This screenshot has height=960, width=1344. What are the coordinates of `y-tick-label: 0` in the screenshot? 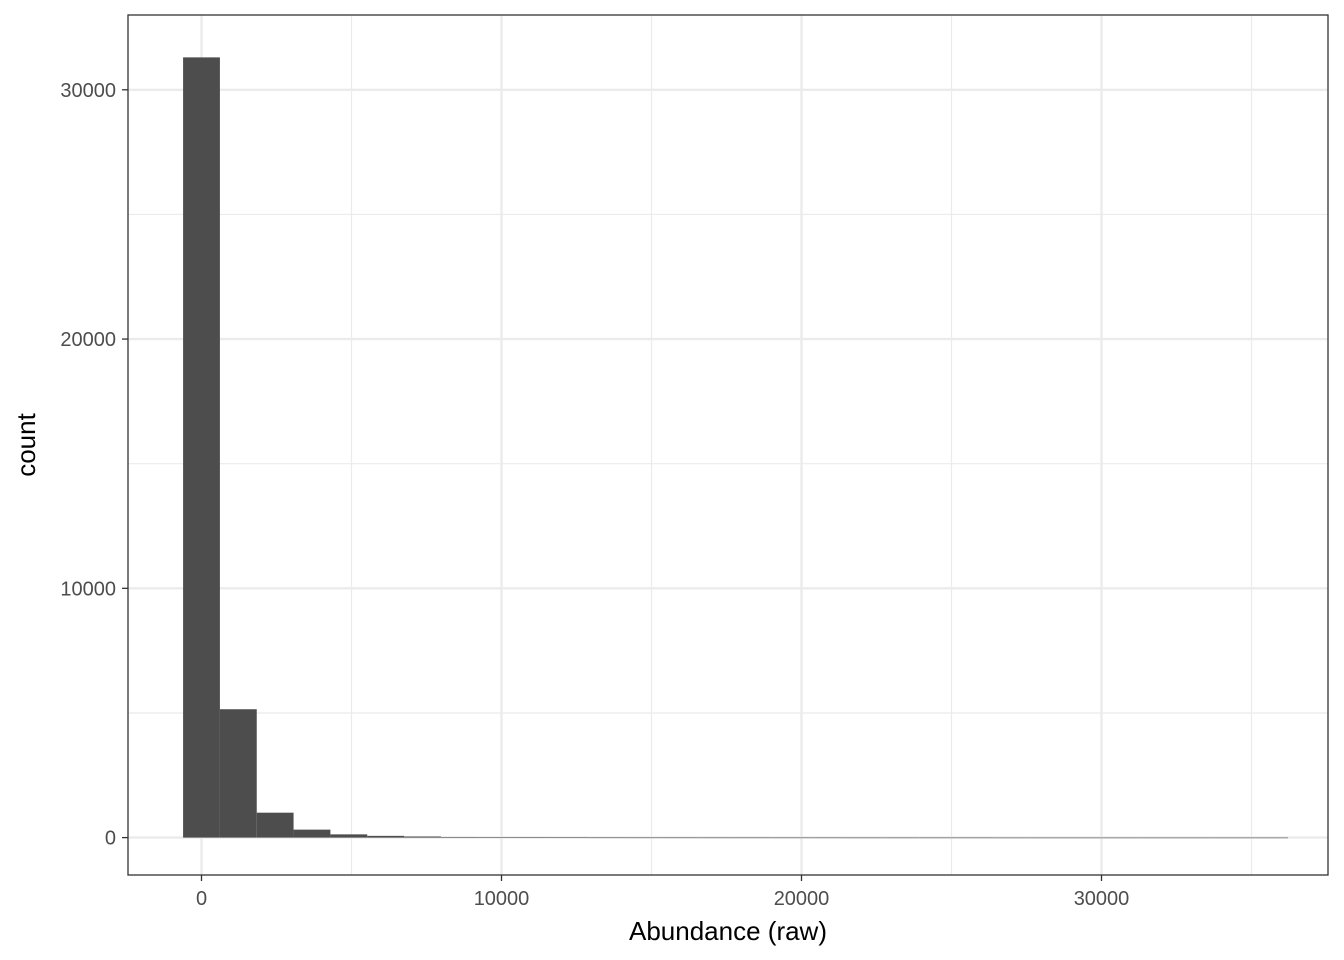 It's located at (110, 839).